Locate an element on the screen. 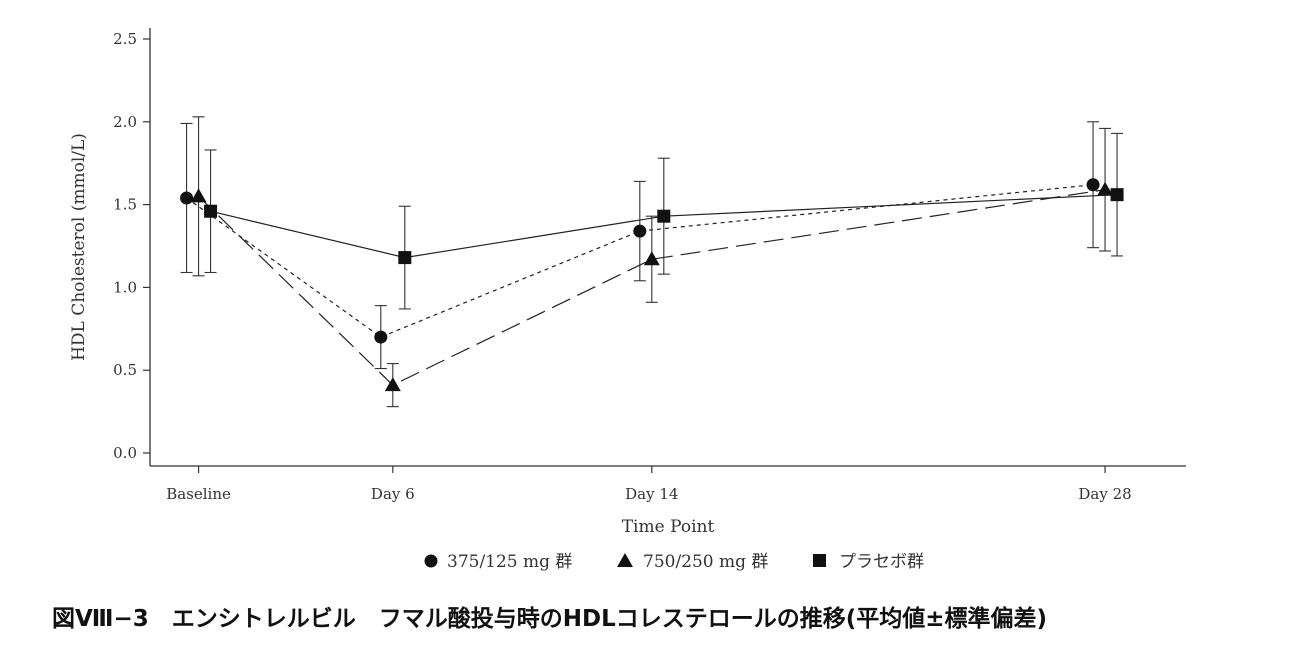 The image size is (1299, 672). legend: 375/125 mg 群 750/250 mg 群 プラセボ群 is located at coordinates (674, 562).